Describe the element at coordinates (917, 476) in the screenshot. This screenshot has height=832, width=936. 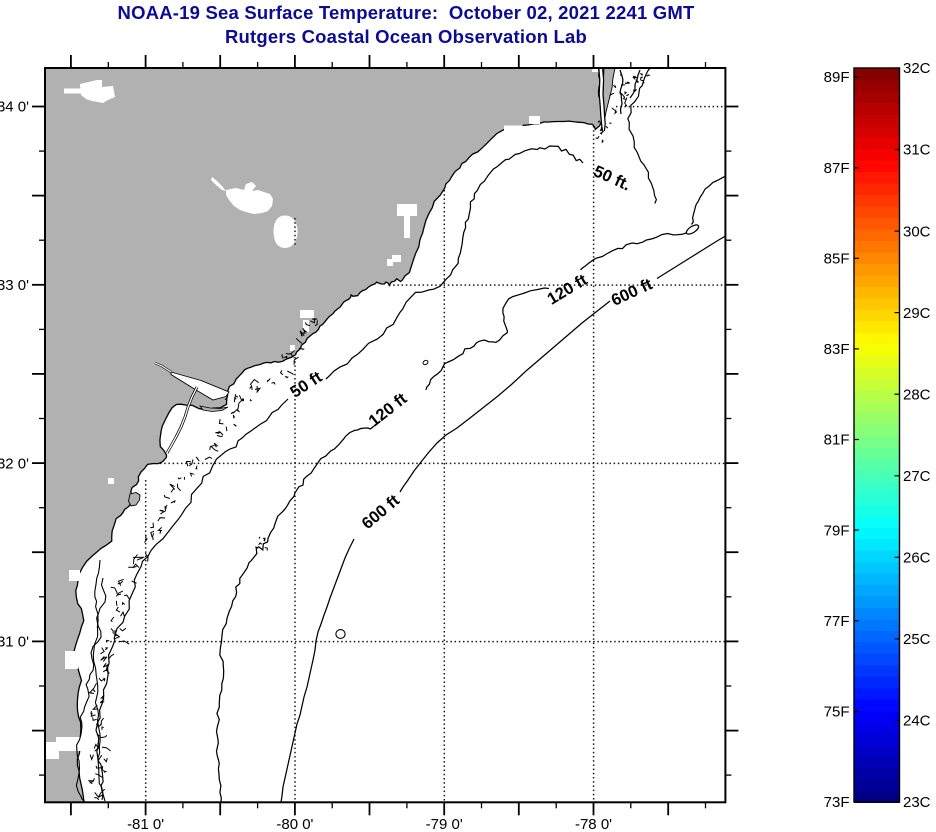
I see `svg-text: 27C` at that location.